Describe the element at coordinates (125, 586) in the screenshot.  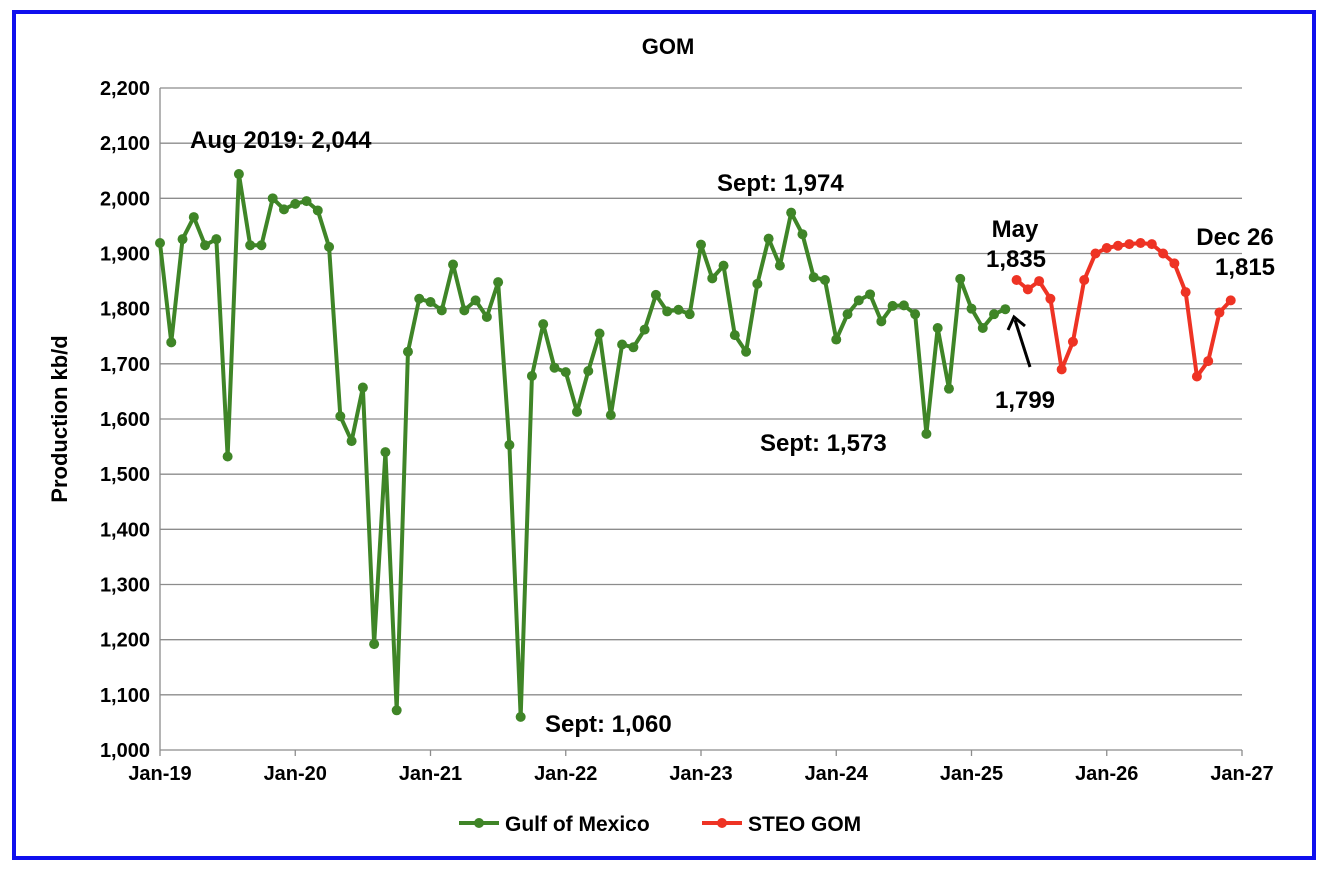
I see `y-tick-label: 1,300` at that location.